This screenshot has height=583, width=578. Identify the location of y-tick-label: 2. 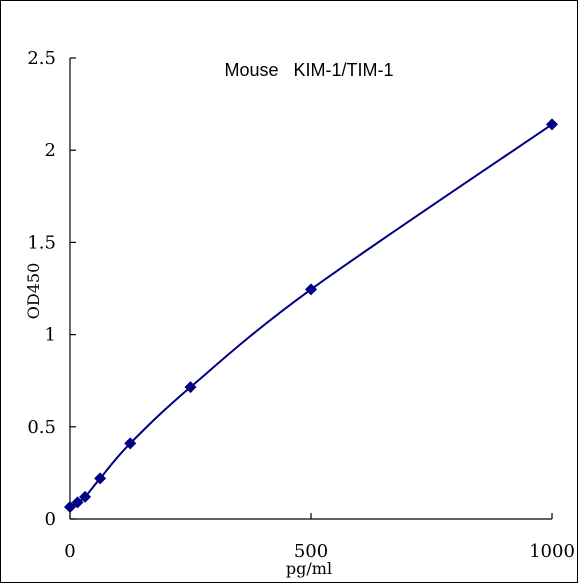
(50, 150).